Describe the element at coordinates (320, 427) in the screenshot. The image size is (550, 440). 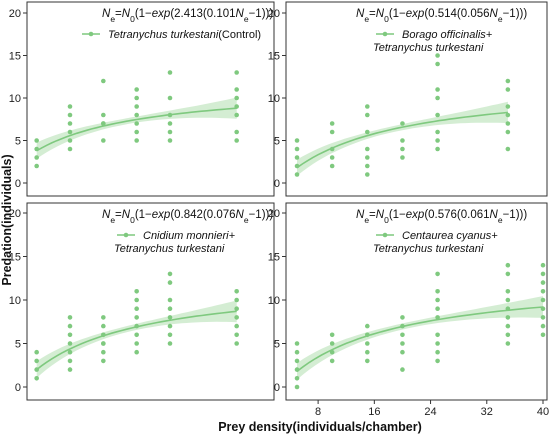
I see `x-axis-label: Prey density(individuals/chamber)` at that location.